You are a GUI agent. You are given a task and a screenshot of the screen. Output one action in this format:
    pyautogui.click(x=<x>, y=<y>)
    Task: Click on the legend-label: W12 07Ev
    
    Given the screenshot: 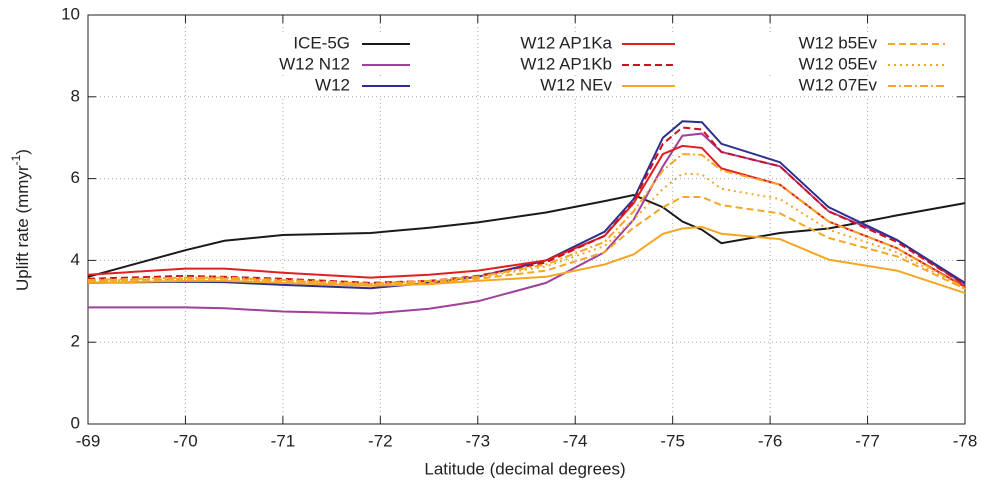 What is the action you would take?
    pyautogui.click(x=838, y=84)
    